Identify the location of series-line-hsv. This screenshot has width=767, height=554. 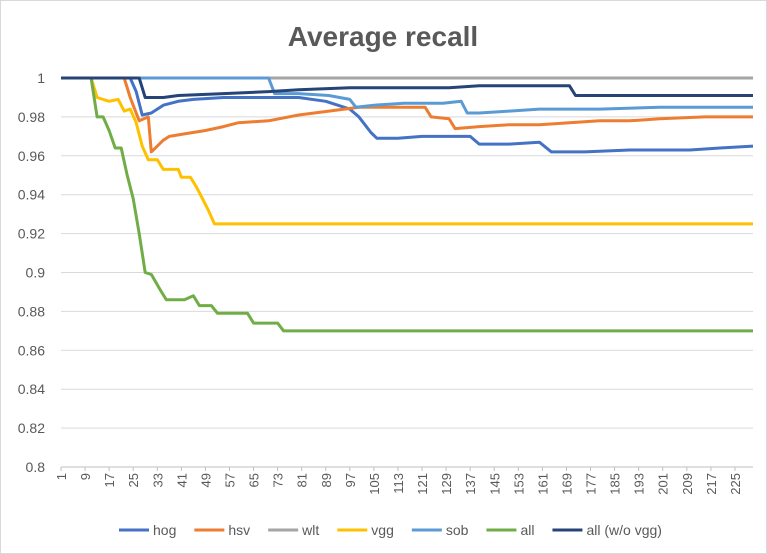
(407, 115).